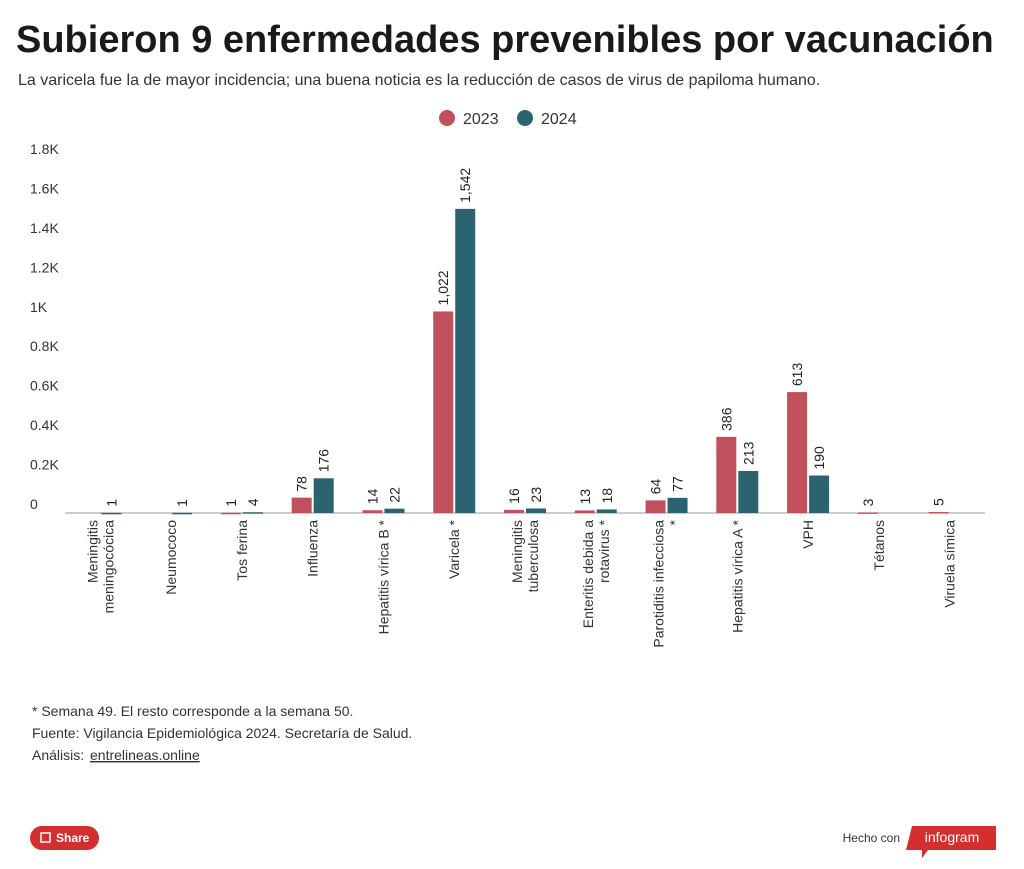 This screenshot has width=1024, height=869. What do you see at coordinates (443, 287) in the screenshot?
I see `value-label: 1,022` at bounding box center [443, 287].